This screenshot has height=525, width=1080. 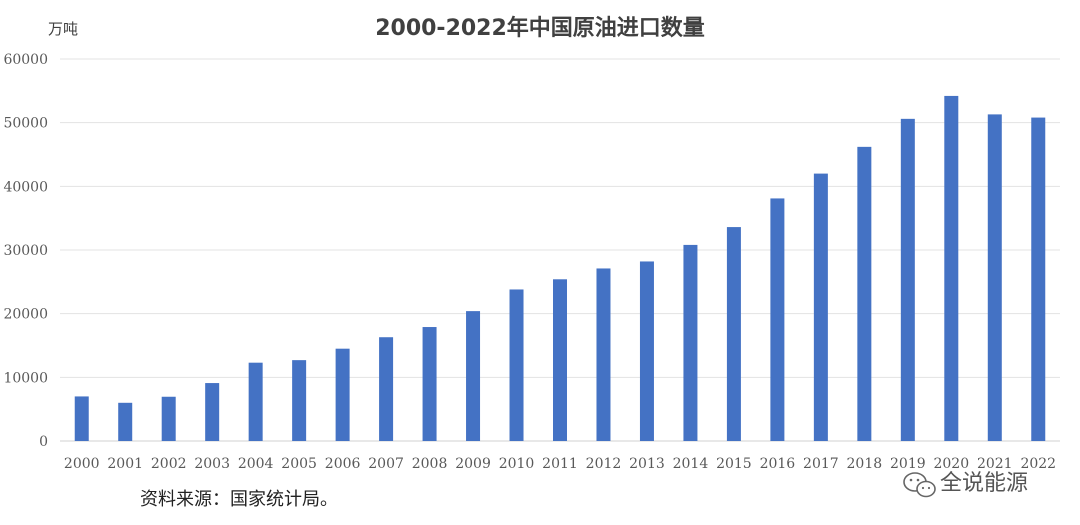 I want to click on bar-2004, so click(x=255, y=401).